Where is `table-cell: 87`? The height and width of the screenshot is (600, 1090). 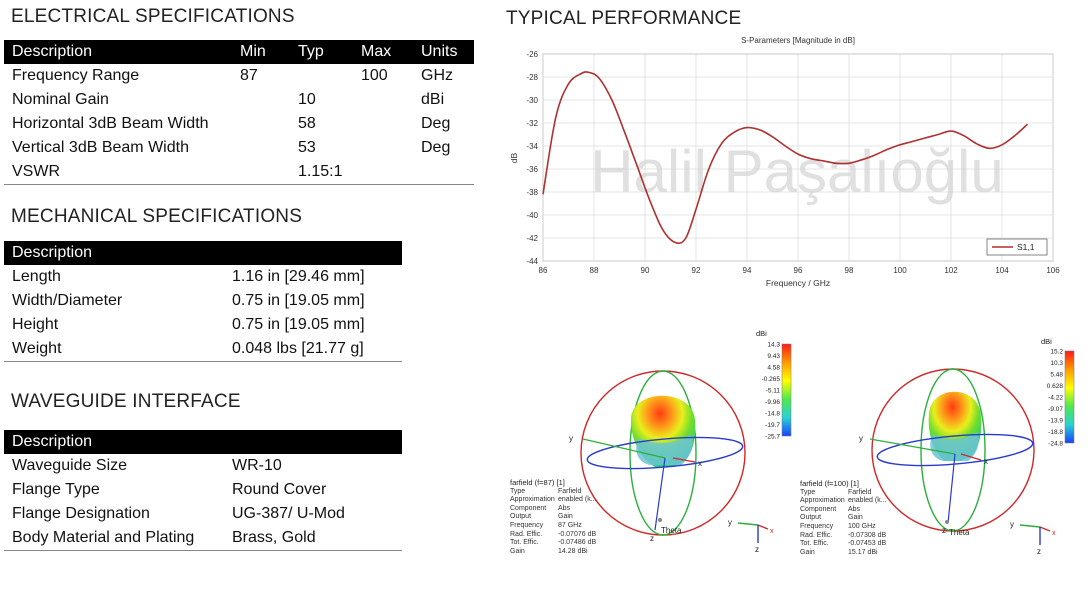 table-cell: 87 is located at coordinates (249, 75).